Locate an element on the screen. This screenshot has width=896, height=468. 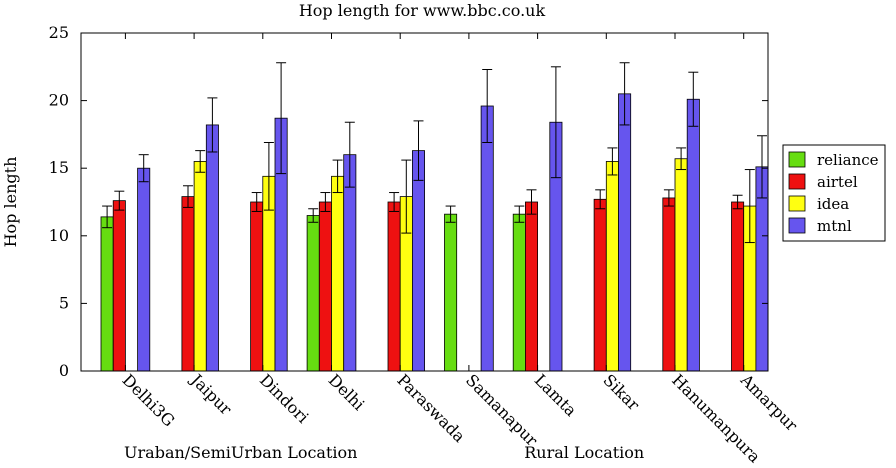
x-tick-label: Delhi is located at coordinates (347, 392).